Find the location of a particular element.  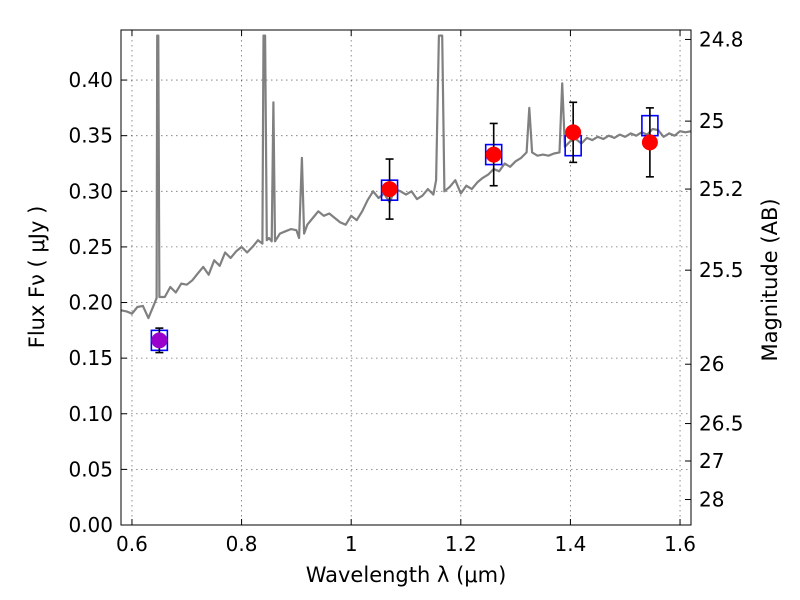

mag-tick-label: 25.5 is located at coordinates (721, 270).